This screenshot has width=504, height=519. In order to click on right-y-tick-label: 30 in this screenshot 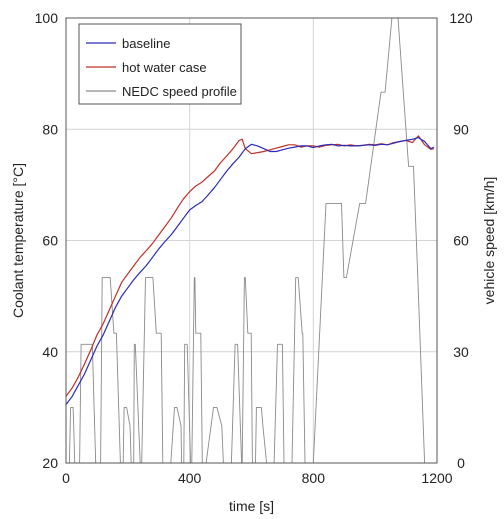, I will do `click(461, 352)`.